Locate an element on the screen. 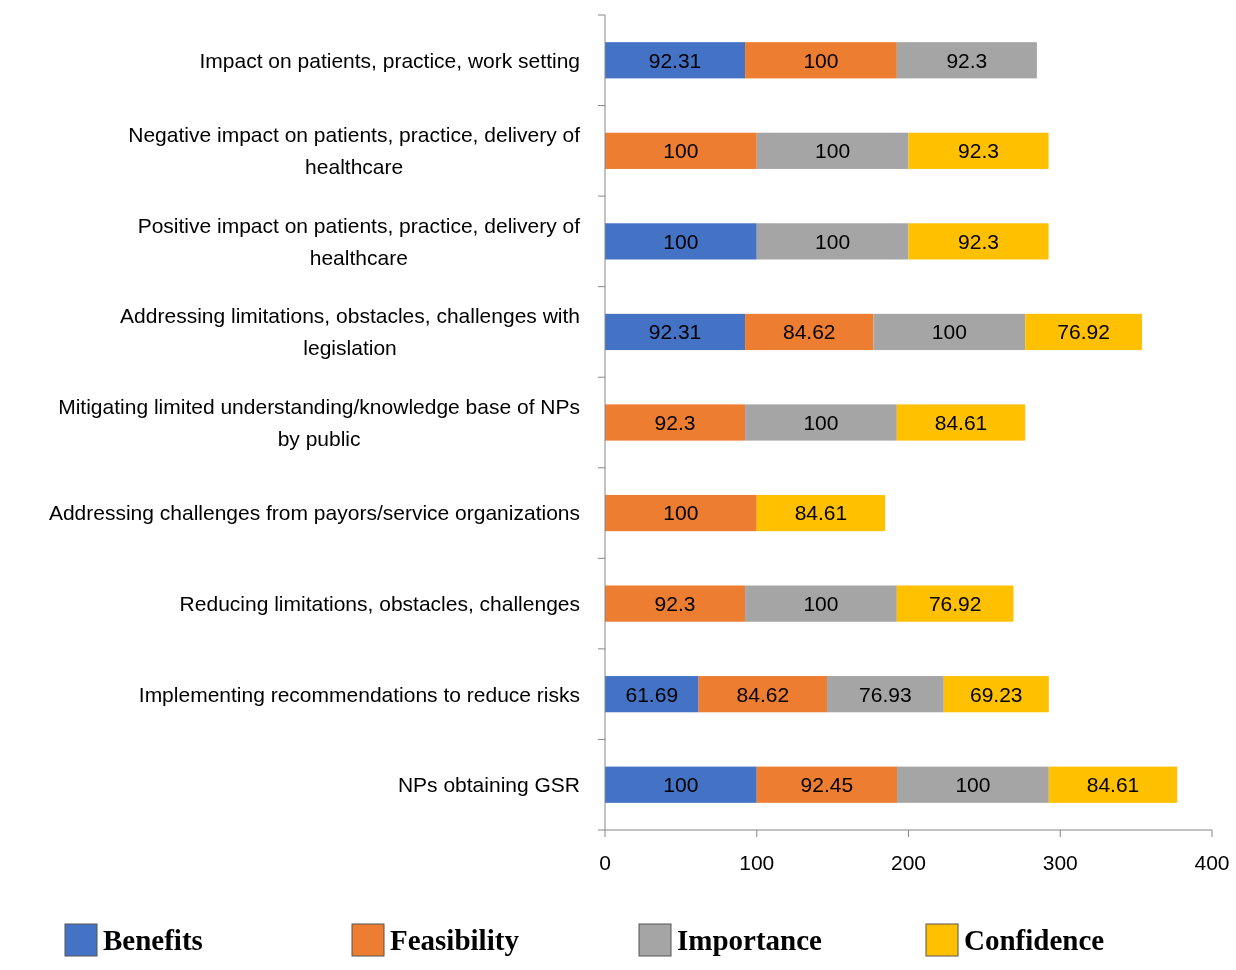  x-tick-label: 100 is located at coordinates (757, 862).